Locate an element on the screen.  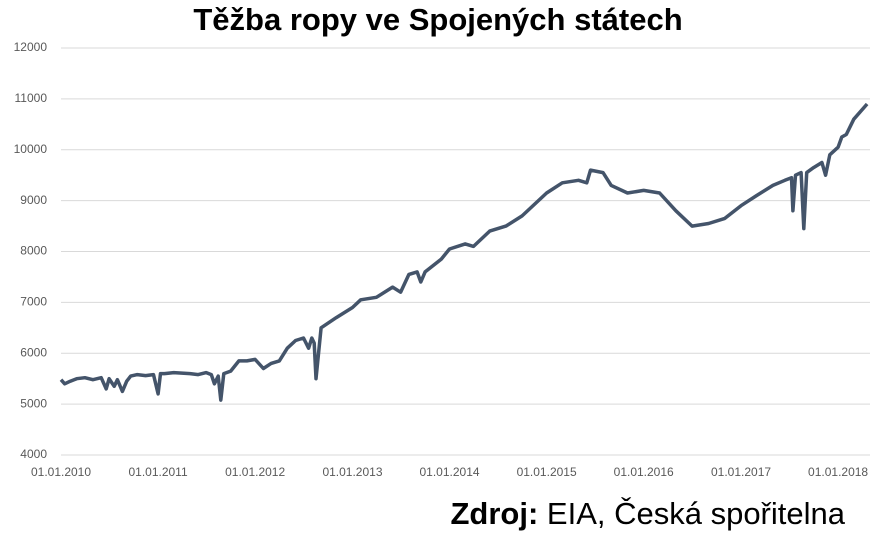
y-tick-label: 4000 is located at coordinates (33, 454).